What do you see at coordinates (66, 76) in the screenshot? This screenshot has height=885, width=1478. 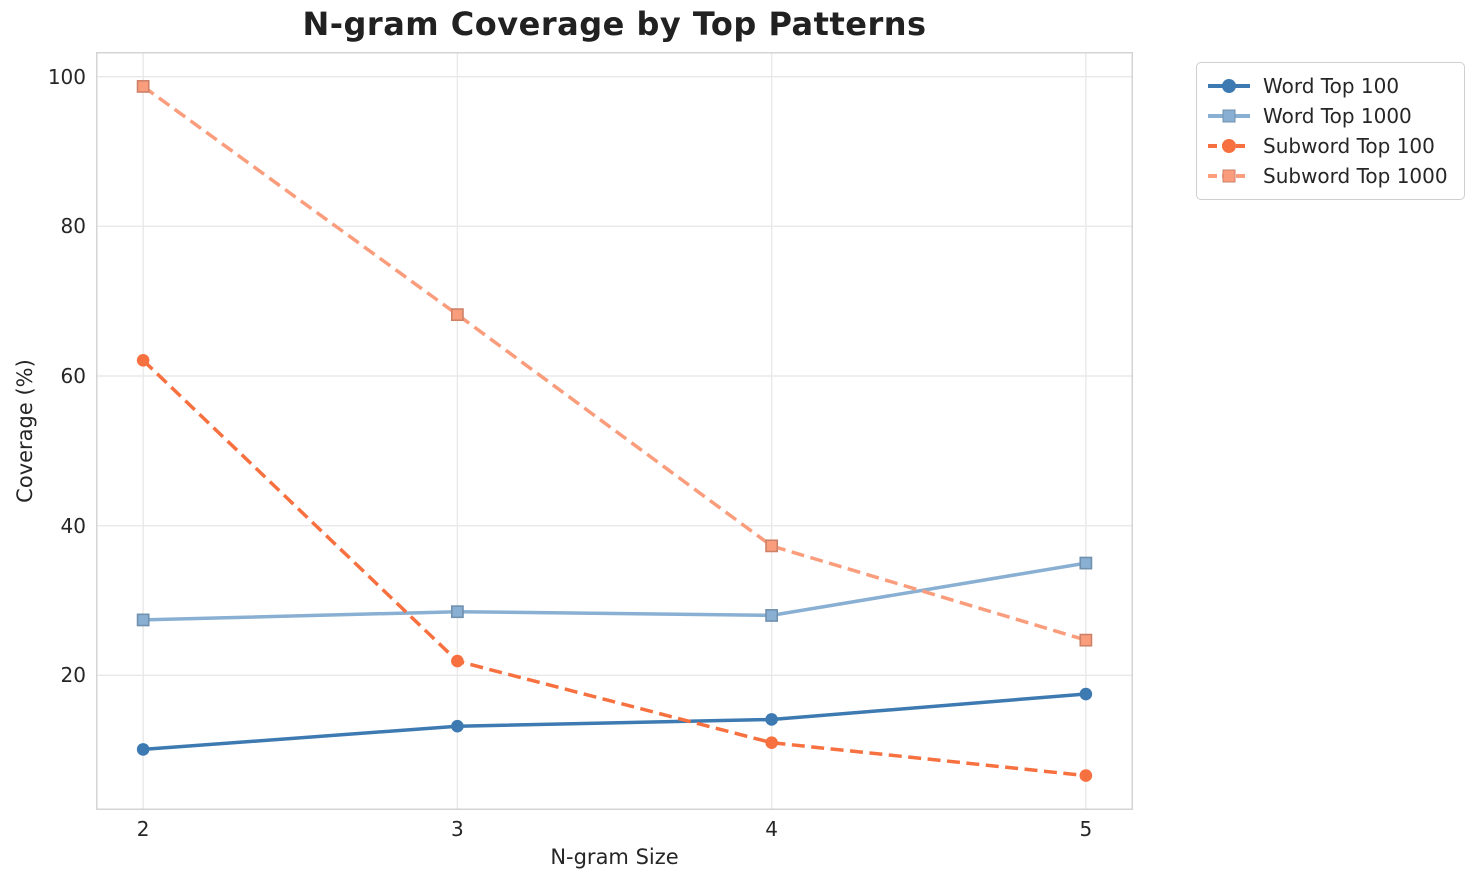 I see `y-tick-label: 100` at bounding box center [66, 76].